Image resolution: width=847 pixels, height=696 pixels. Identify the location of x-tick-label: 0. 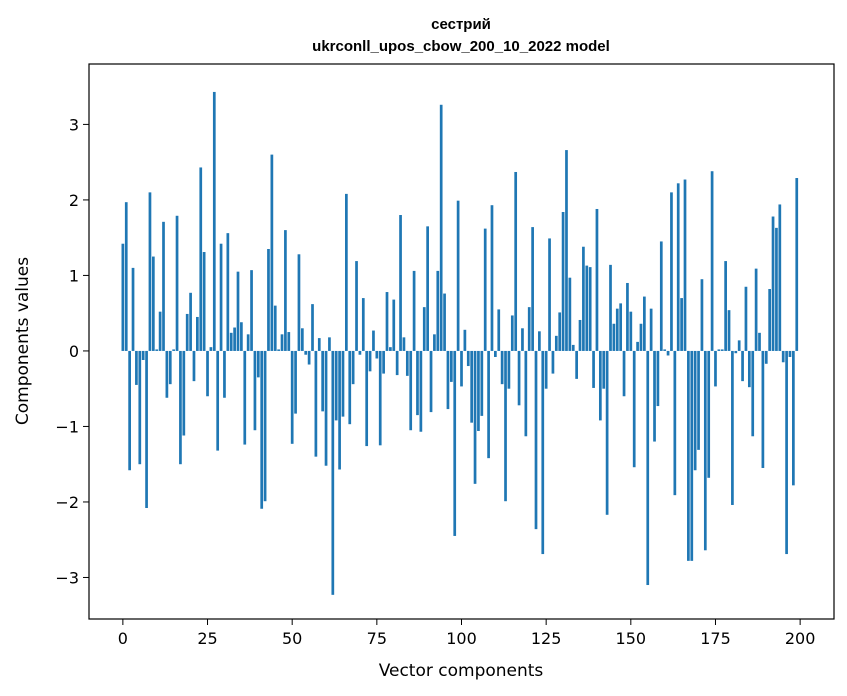
(123, 638).